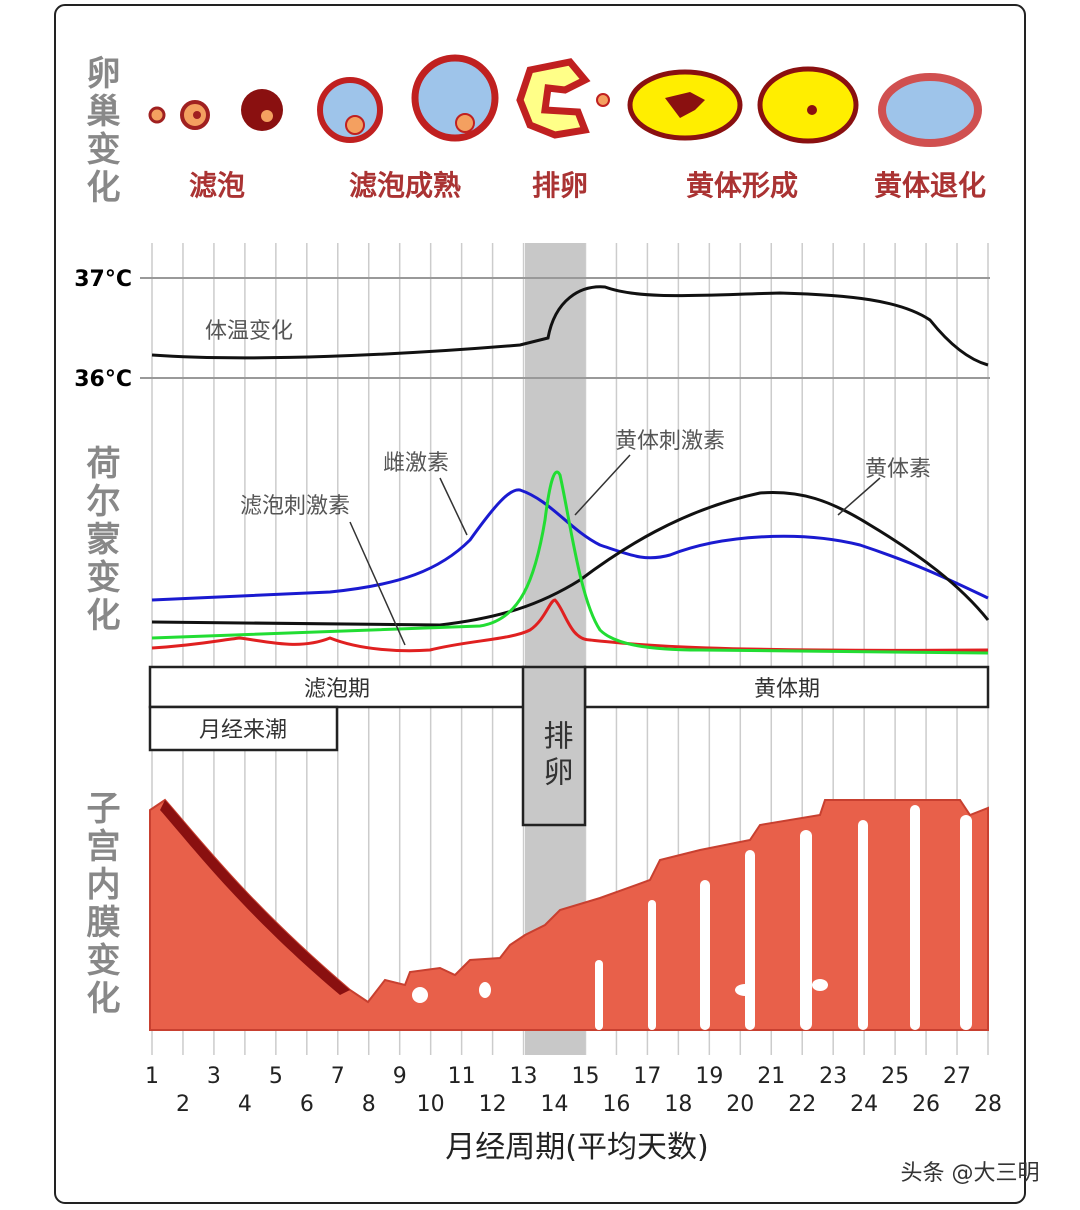  Describe the element at coordinates (988, 1104) in the screenshot. I see `day-label: 28` at that location.